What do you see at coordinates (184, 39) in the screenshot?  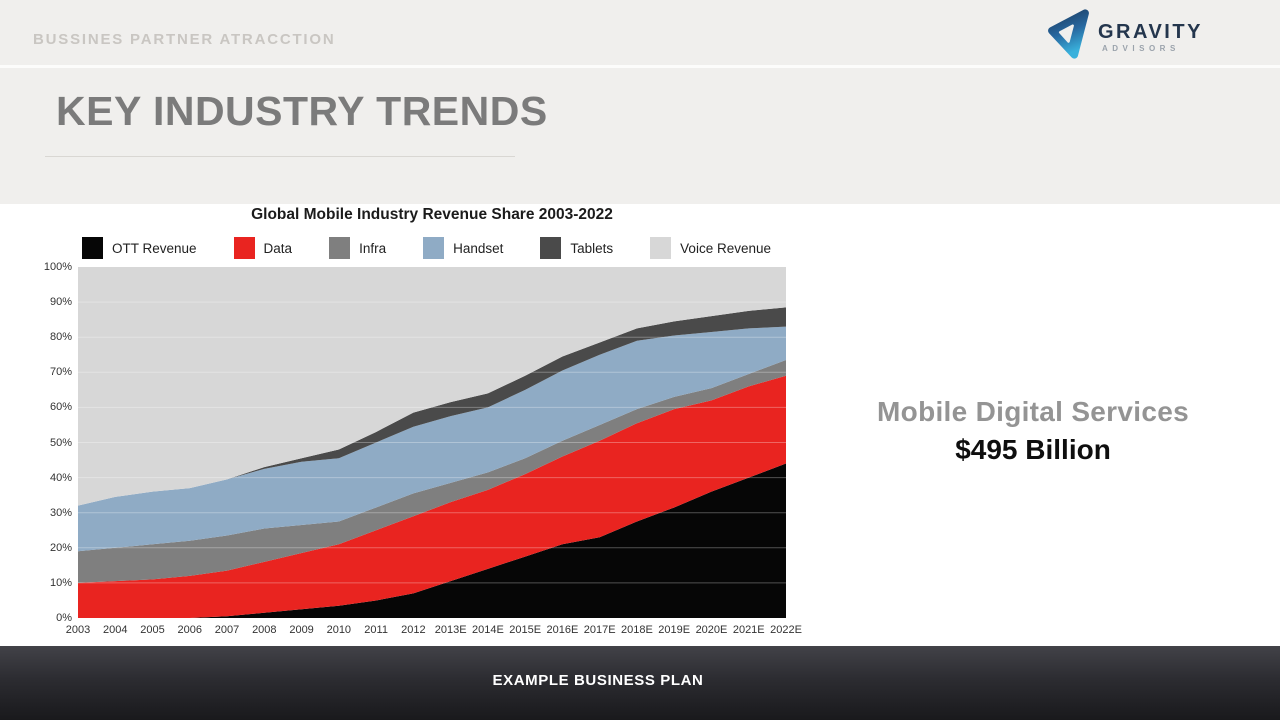 I see `breadcrumb: BUSSINES PARTNER ATRACCTION` at bounding box center [184, 39].